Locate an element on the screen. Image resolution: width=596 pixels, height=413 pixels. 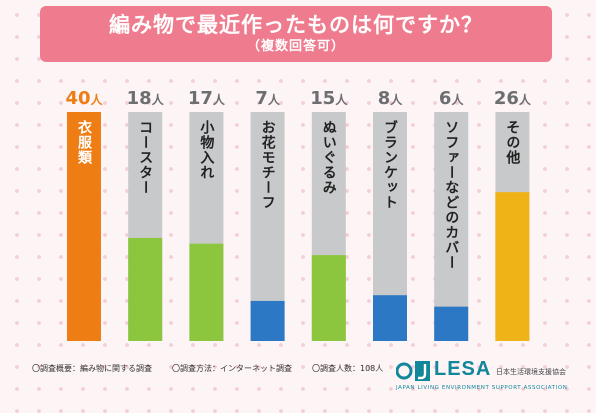
footer-note-survey-summary: 〇調査概要：編み物に関する調査 is located at coordinates (92, 368).